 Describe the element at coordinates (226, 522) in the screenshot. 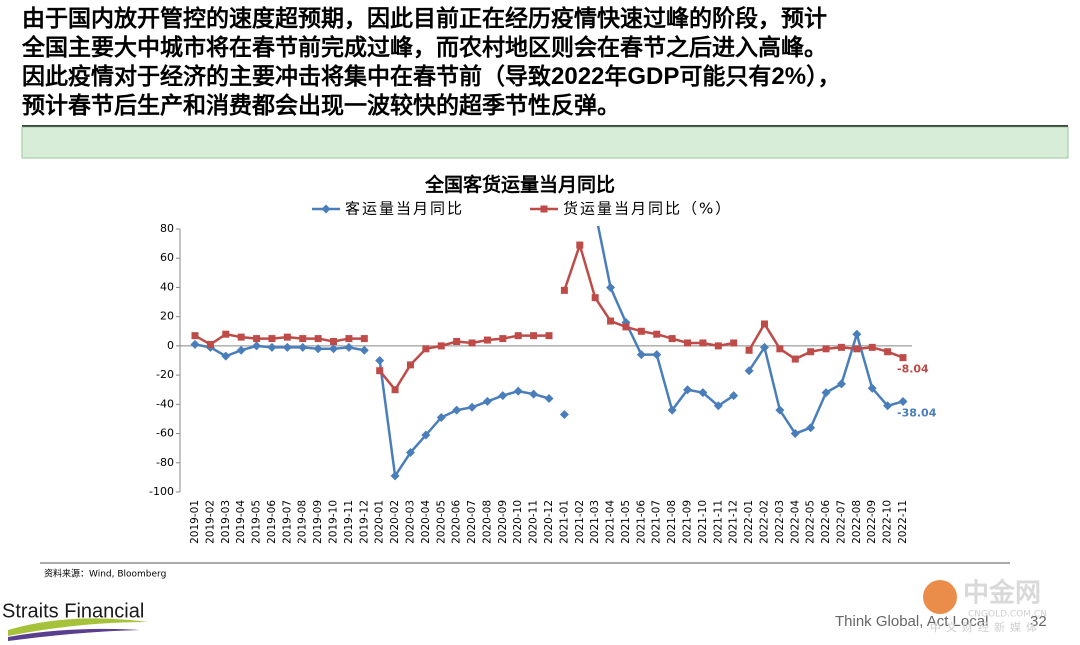

I see `x-tick-label: 2019-03` at that location.